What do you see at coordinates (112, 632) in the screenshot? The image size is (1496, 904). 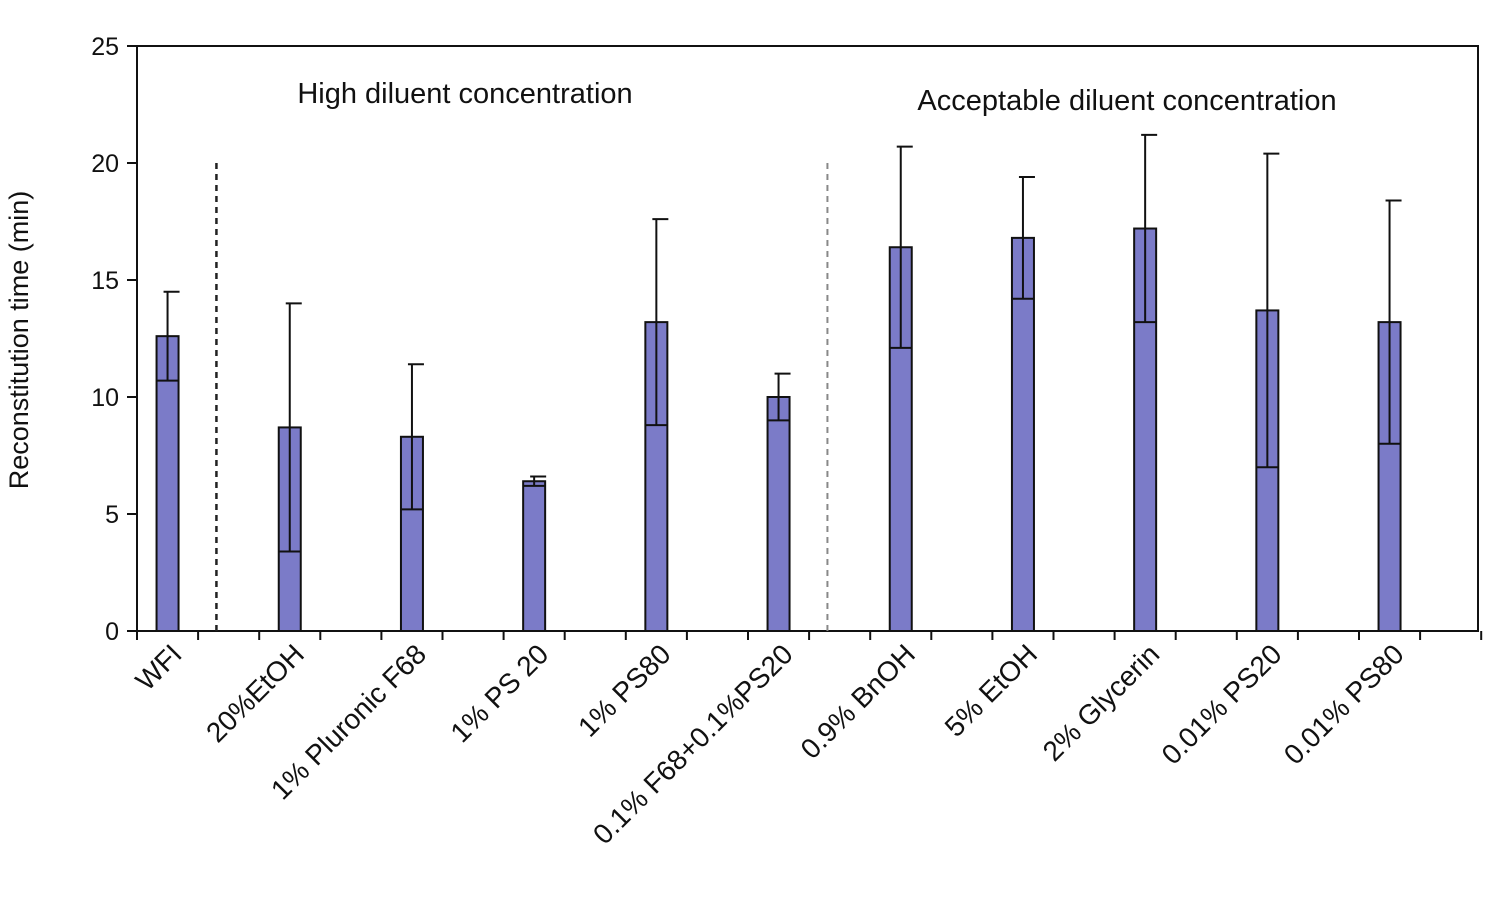 I see `y-tick-label: 0` at bounding box center [112, 632].